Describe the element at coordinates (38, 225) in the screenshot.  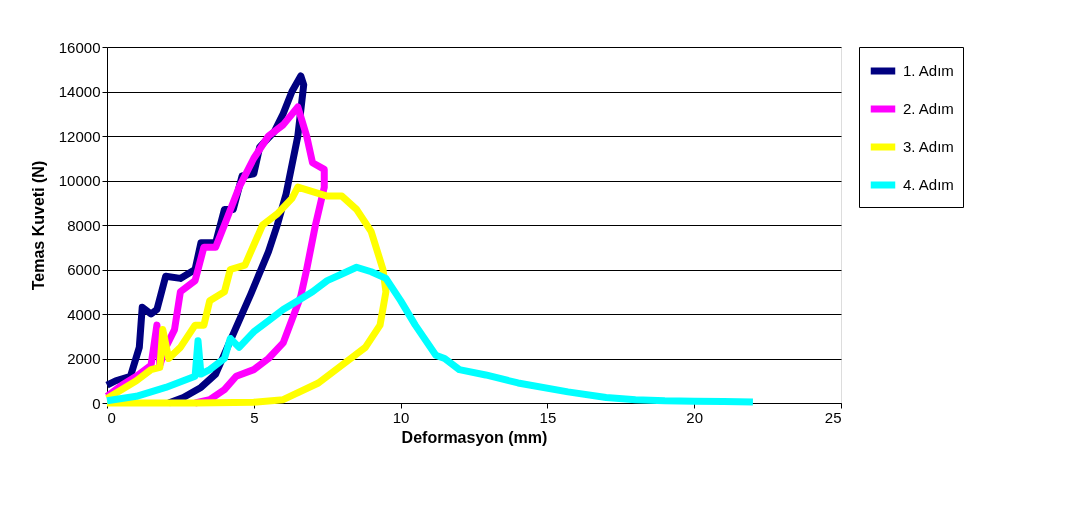
I see `y-axis-title: Temas Kuveti (N)` at that location.